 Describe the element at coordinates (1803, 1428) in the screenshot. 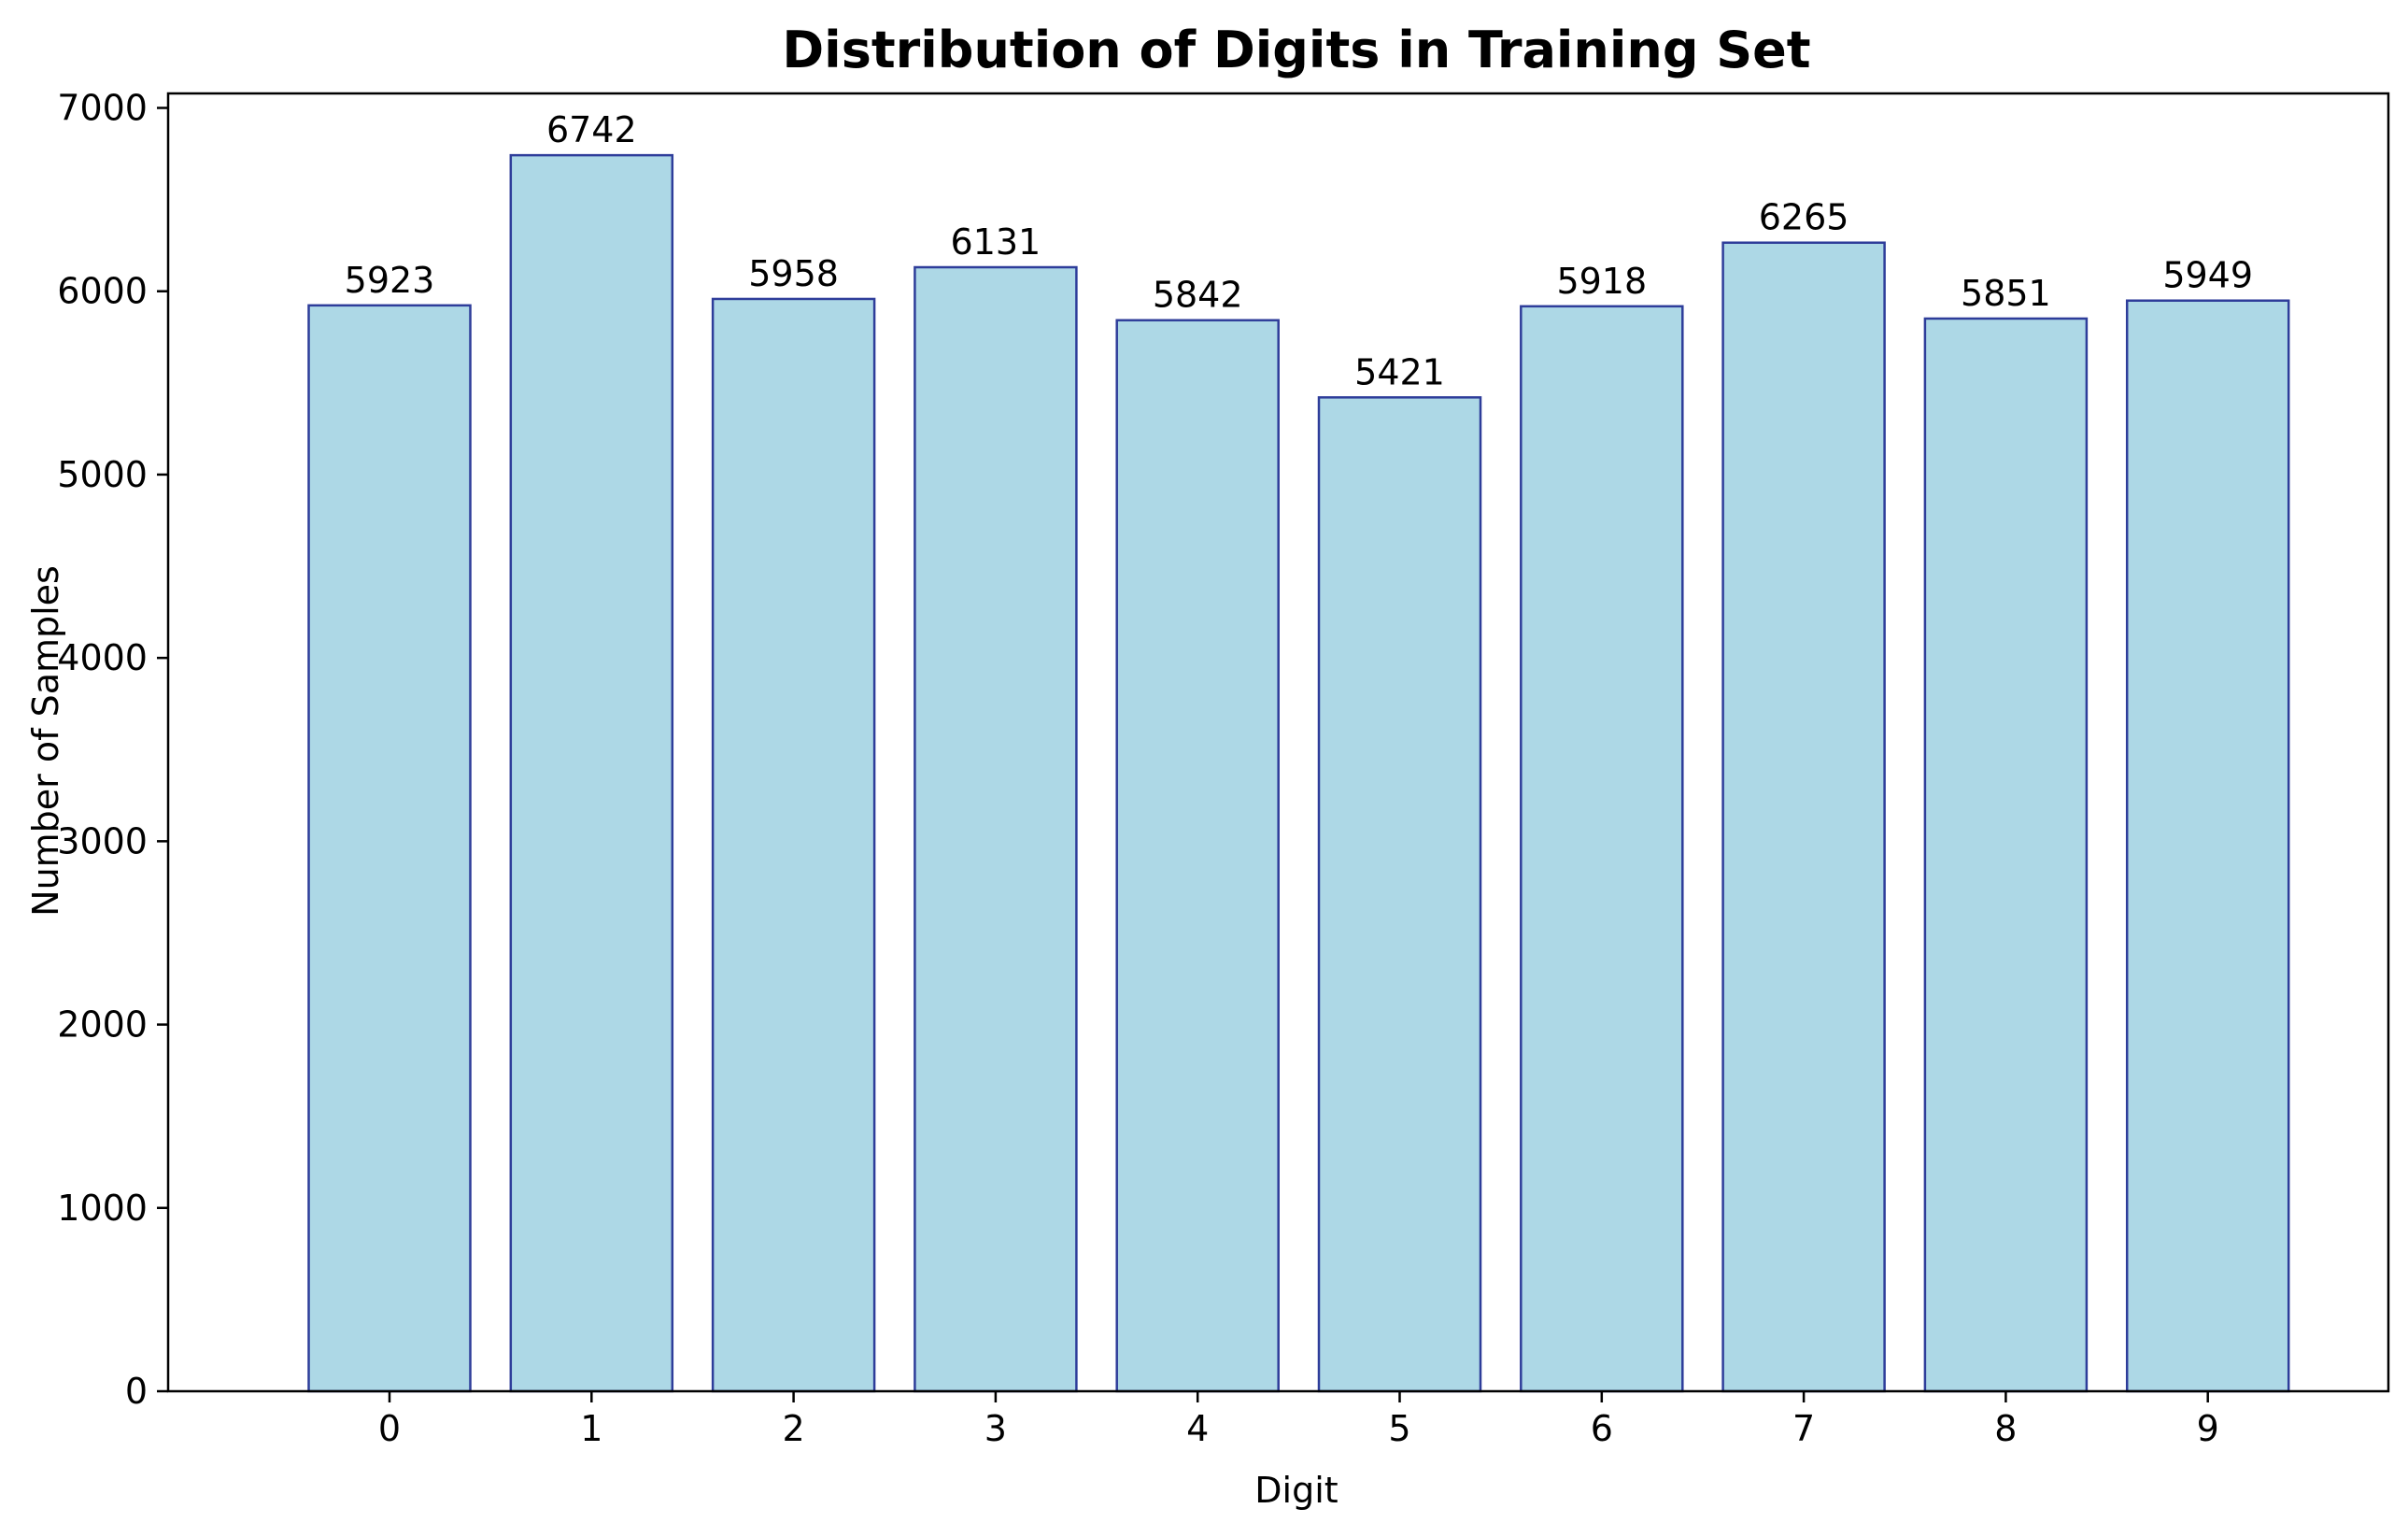

I see `x-tick-label: 7` at that location.